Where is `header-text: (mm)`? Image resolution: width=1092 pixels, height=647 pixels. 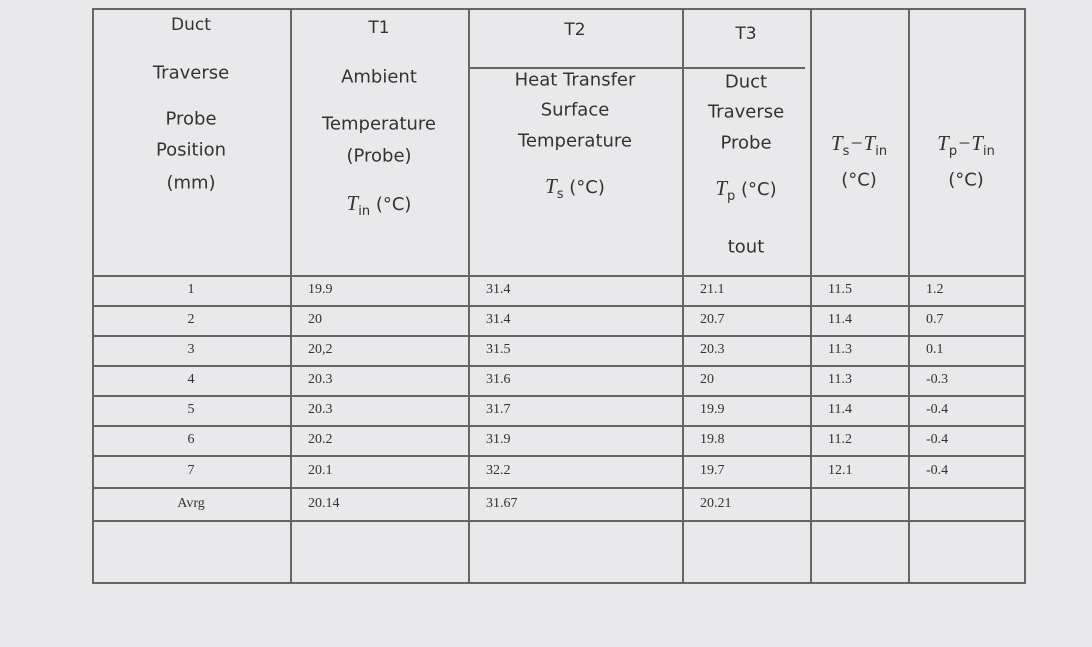 header-text: (mm) is located at coordinates (191, 183).